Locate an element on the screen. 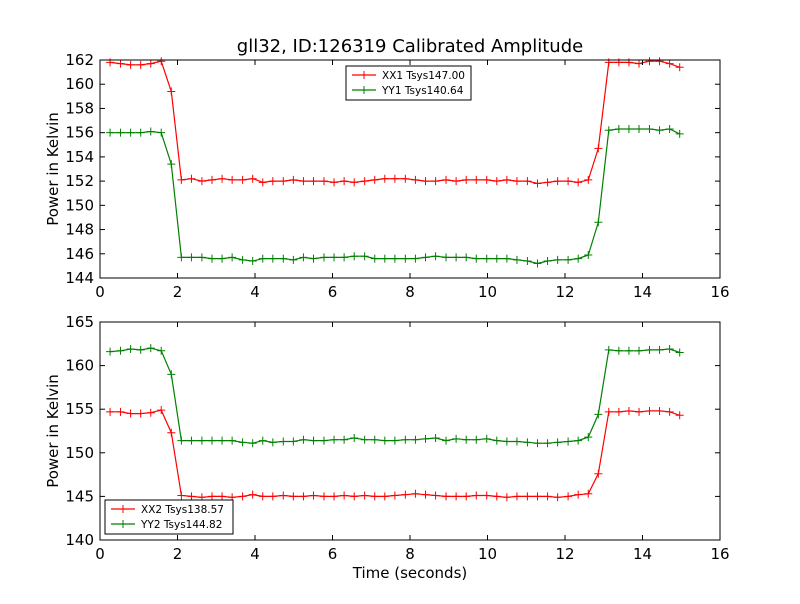 The image size is (800, 604). bottom-y-axis-label: Power in Kelvin is located at coordinates (53, 431).